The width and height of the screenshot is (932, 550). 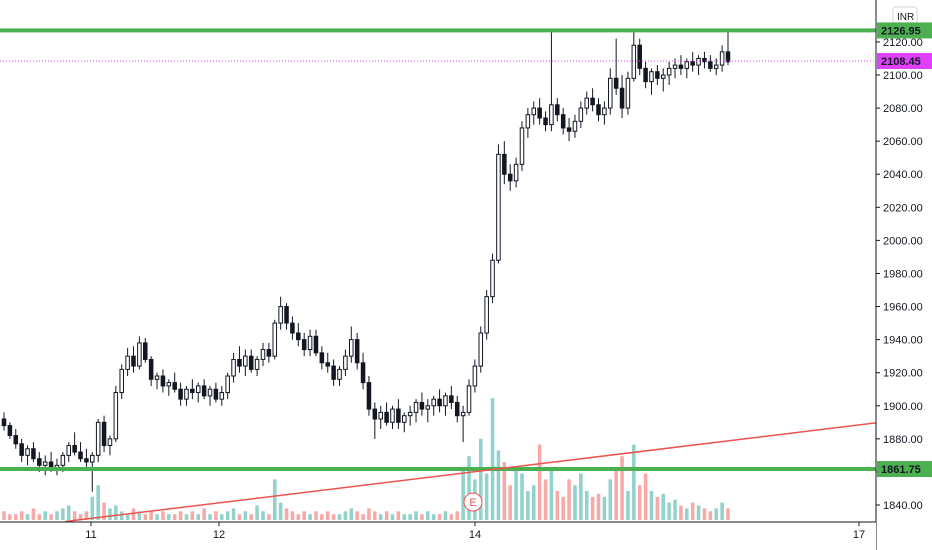 What do you see at coordinates (438, 536) in the screenshot?
I see `x-axis-background` at bounding box center [438, 536].